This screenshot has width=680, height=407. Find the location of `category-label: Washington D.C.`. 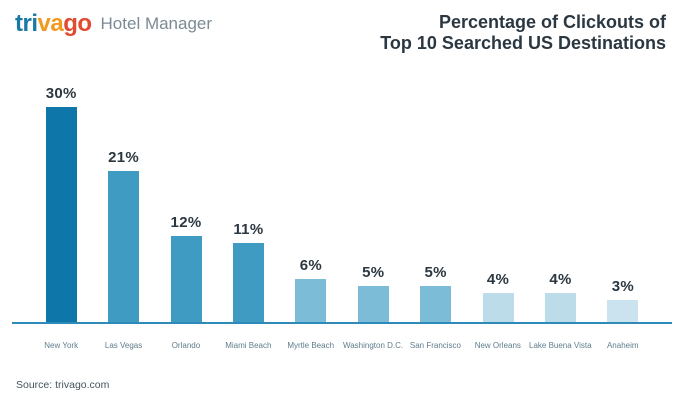

category-label: Washington D.C. is located at coordinates (373, 345).